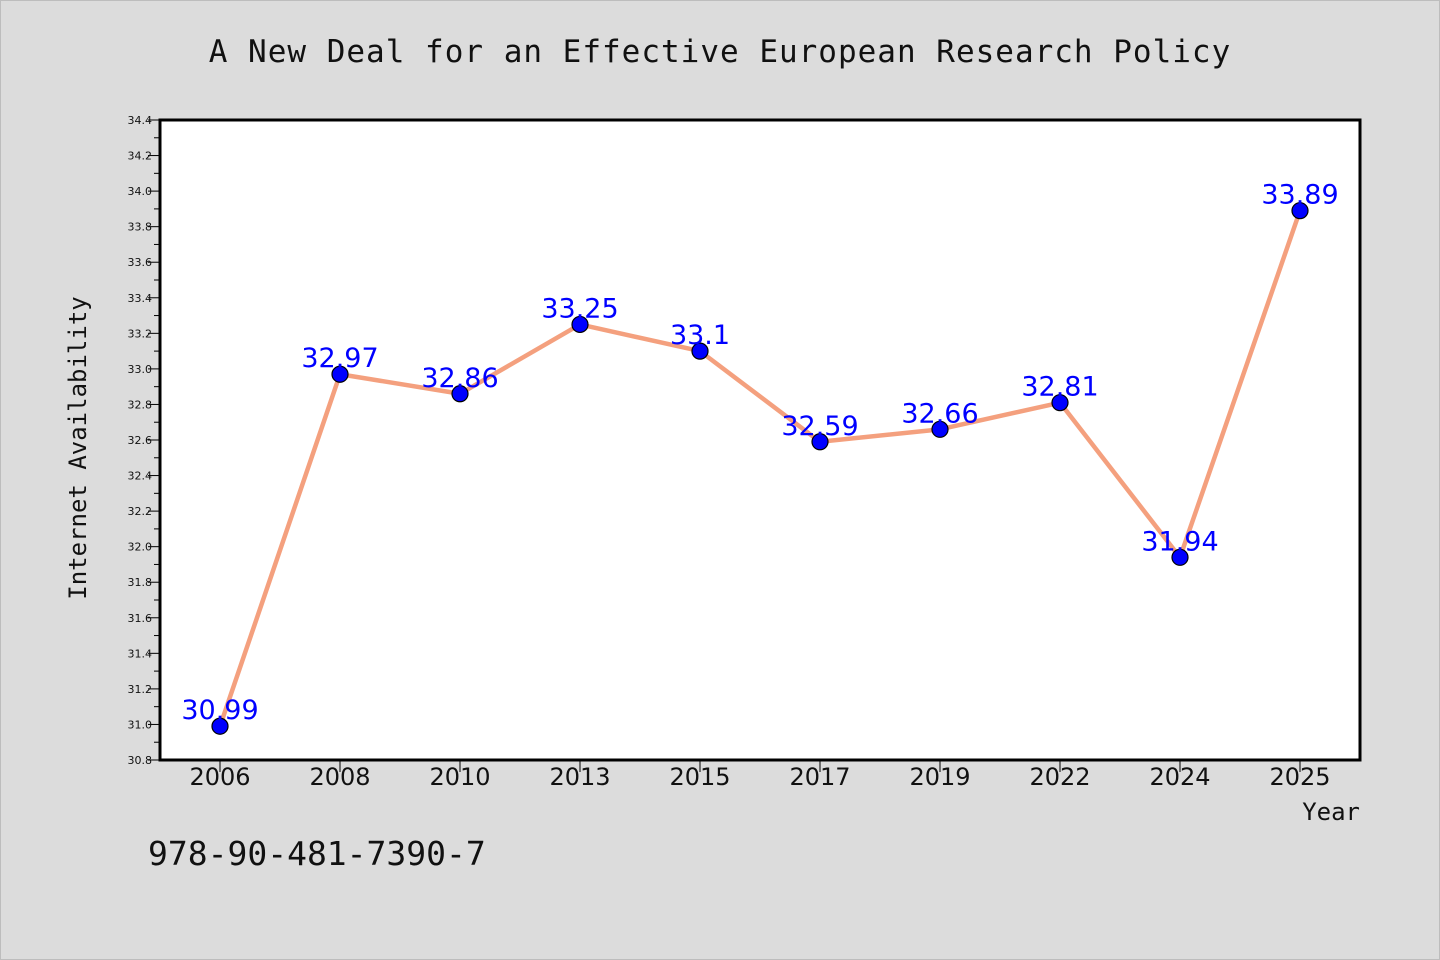 The width and height of the screenshot is (1440, 960). Describe the element at coordinates (140, 298) in the screenshot. I see `y-tick-label: 33.4` at that location.